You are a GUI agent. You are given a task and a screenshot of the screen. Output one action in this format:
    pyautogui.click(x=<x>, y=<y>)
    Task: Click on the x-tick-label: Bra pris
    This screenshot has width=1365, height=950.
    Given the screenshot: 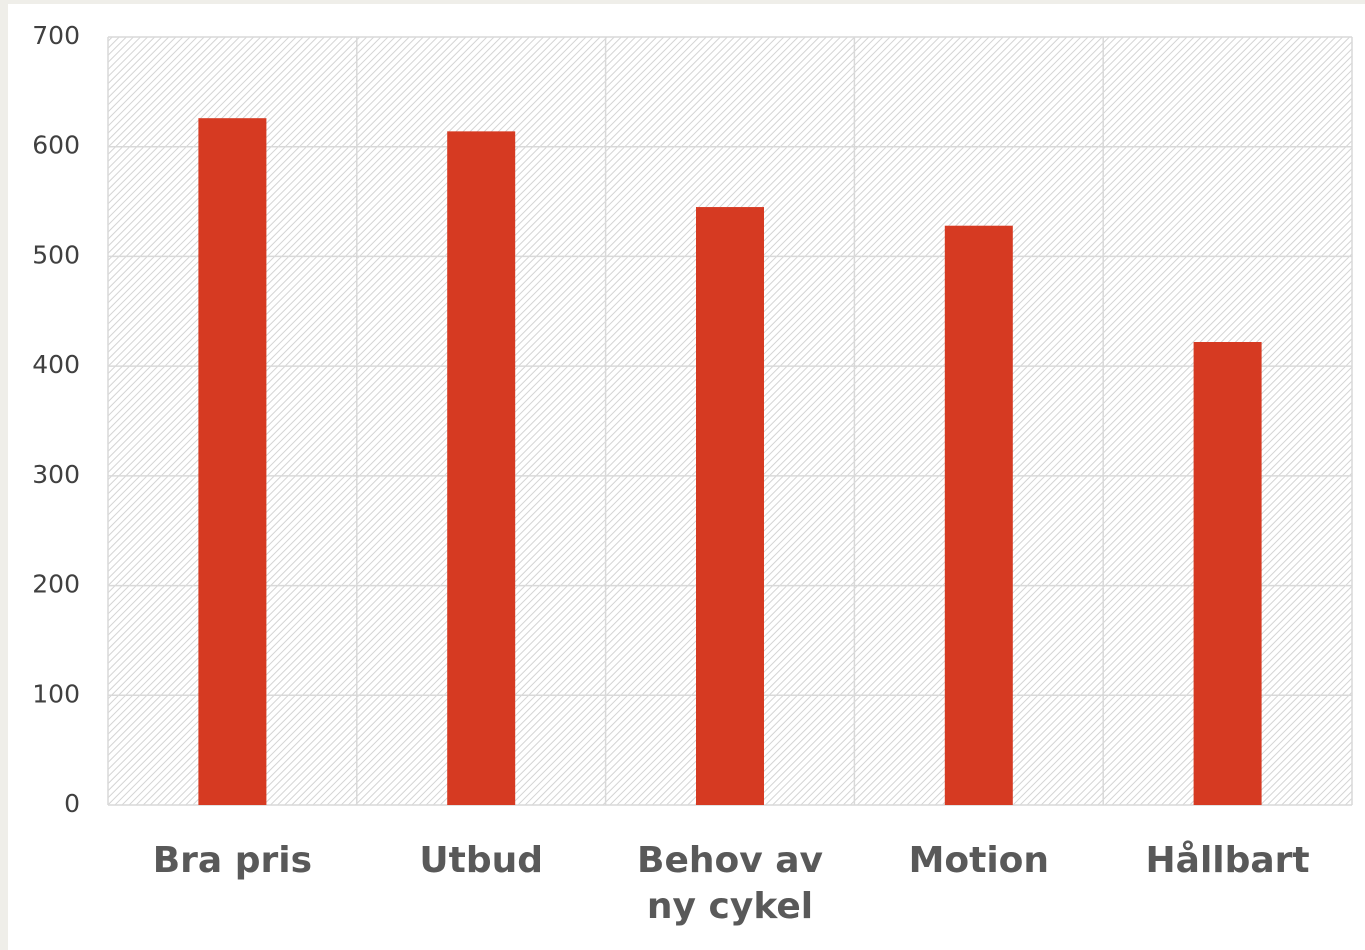 What is the action you would take?
    pyautogui.click(x=232, y=860)
    